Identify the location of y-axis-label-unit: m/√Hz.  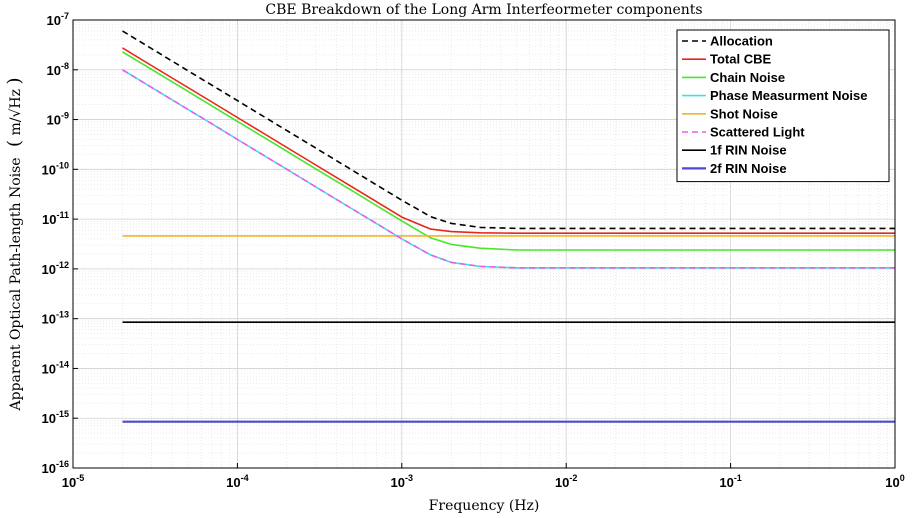
(16, 112).